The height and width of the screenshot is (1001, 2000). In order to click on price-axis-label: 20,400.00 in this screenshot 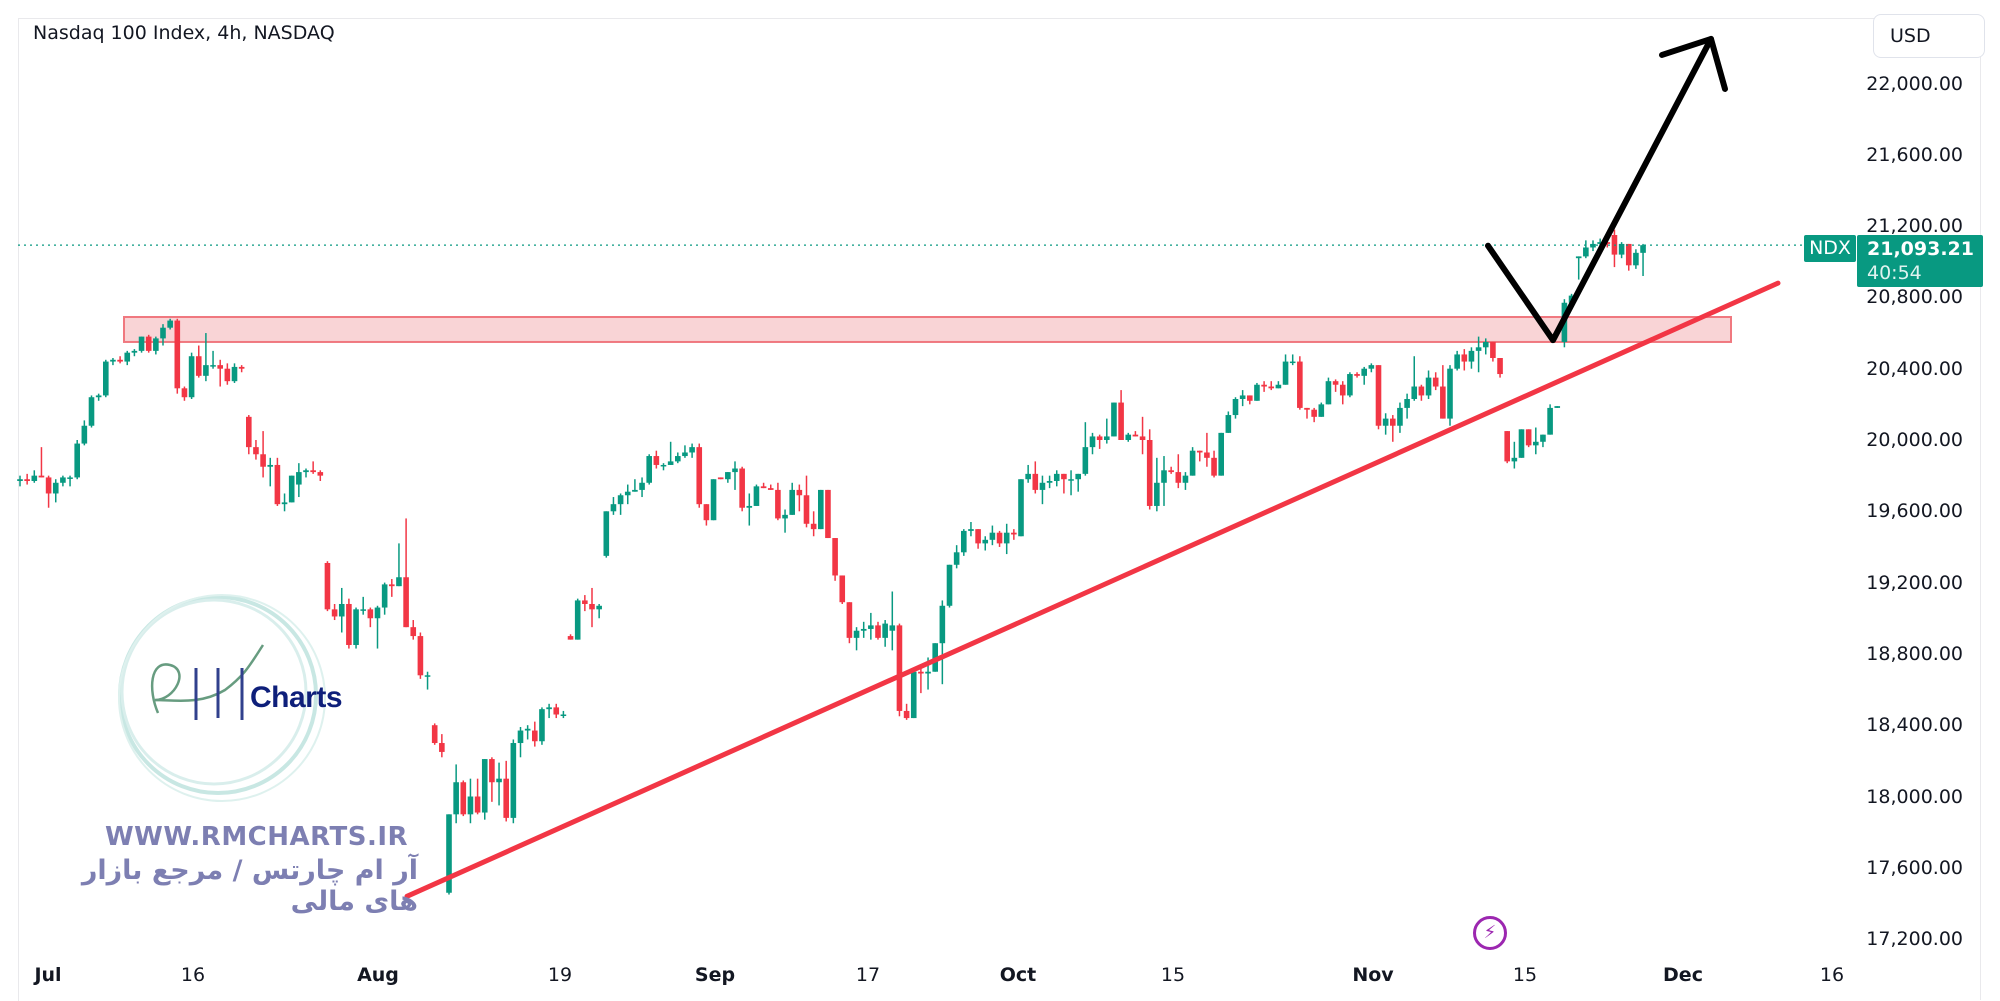, I will do `click(1914, 368)`.